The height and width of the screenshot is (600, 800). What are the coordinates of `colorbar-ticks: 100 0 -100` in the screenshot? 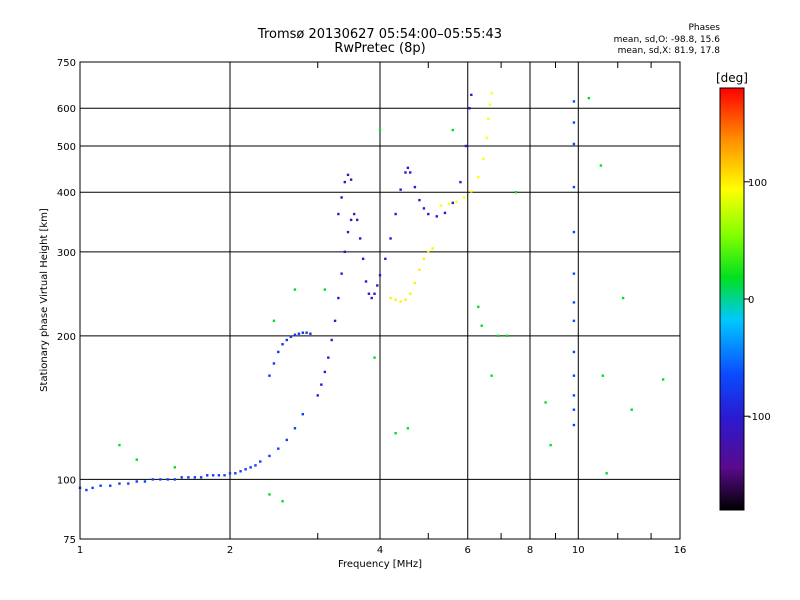 It's located at (757, 300).